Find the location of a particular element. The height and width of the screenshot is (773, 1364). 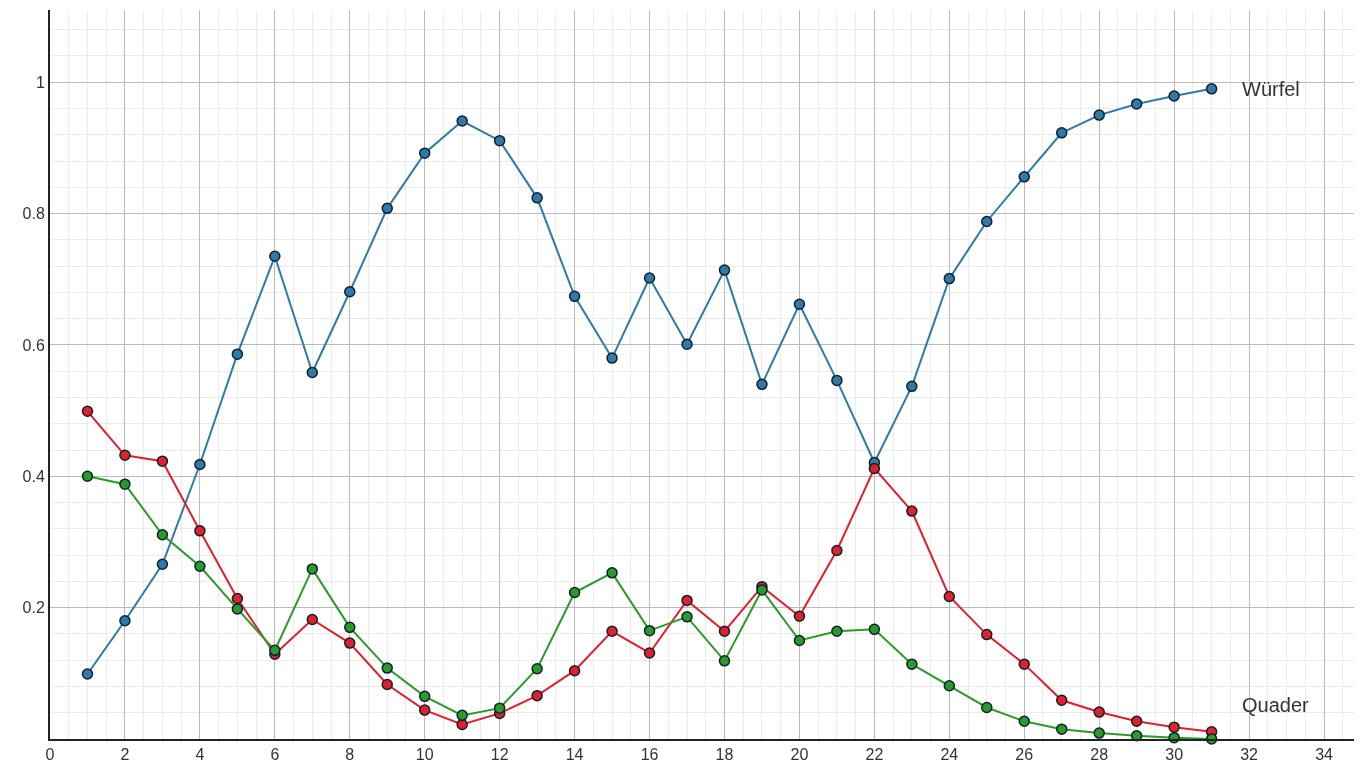

x-tick-label: 22 is located at coordinates (874, 755).